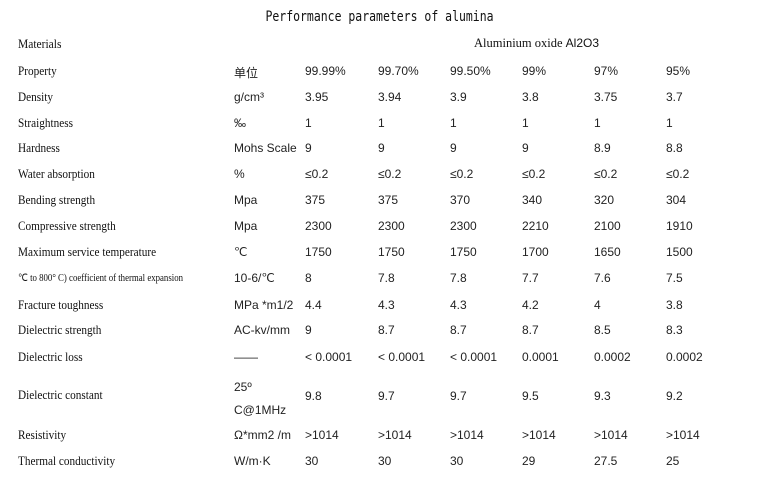 This screenshot has width=759, height=491. Describe the element at coordinates (388, 200) in the screenshot. I see `value-cell: 375` at that location.